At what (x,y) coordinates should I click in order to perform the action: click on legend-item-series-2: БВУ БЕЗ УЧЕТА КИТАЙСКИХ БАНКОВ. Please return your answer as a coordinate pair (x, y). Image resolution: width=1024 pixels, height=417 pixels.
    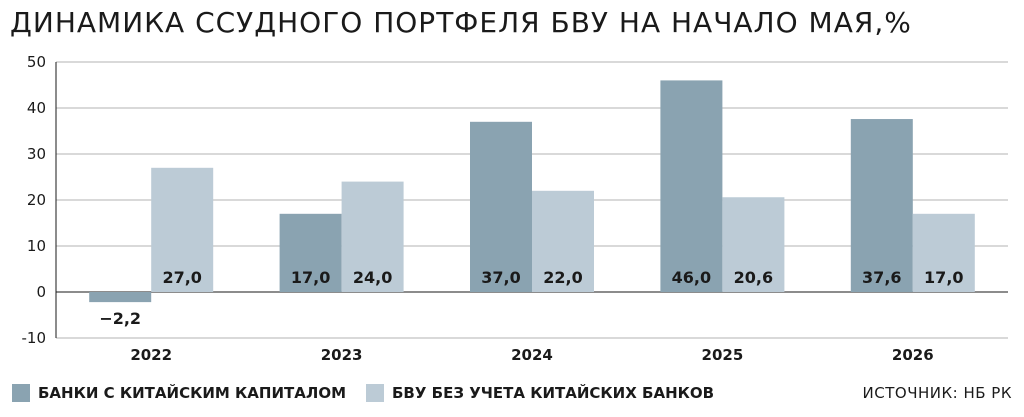
    Looking at the image, I should click on (540, 393).